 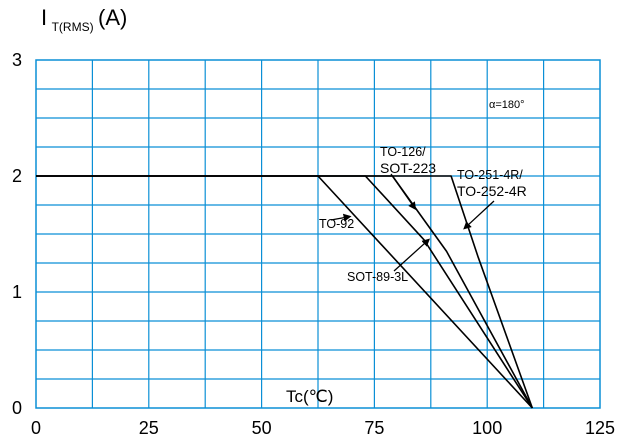 I want to click on y-tick-label: 3, so click(x=17, y=60).